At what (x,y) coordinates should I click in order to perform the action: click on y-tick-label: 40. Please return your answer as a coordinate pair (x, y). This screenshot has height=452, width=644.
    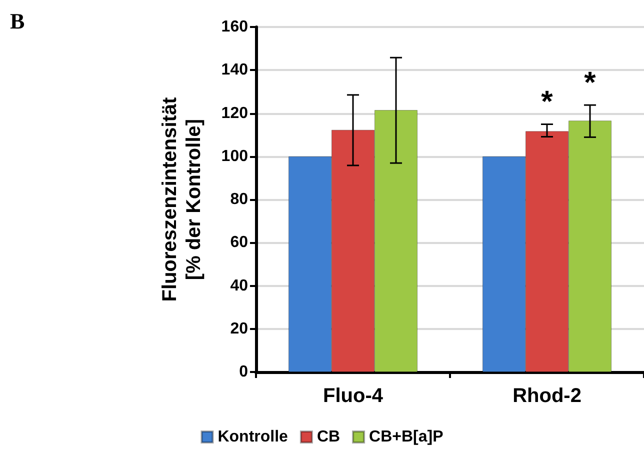
    Looking at the image, I should click on (239, 285).